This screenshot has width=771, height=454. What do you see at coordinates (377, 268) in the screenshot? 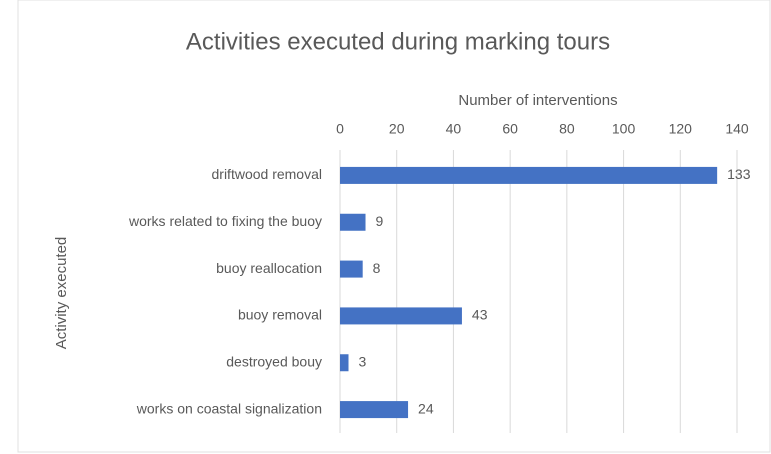
I see `data-label: 8` at bounding box center [377, 268].